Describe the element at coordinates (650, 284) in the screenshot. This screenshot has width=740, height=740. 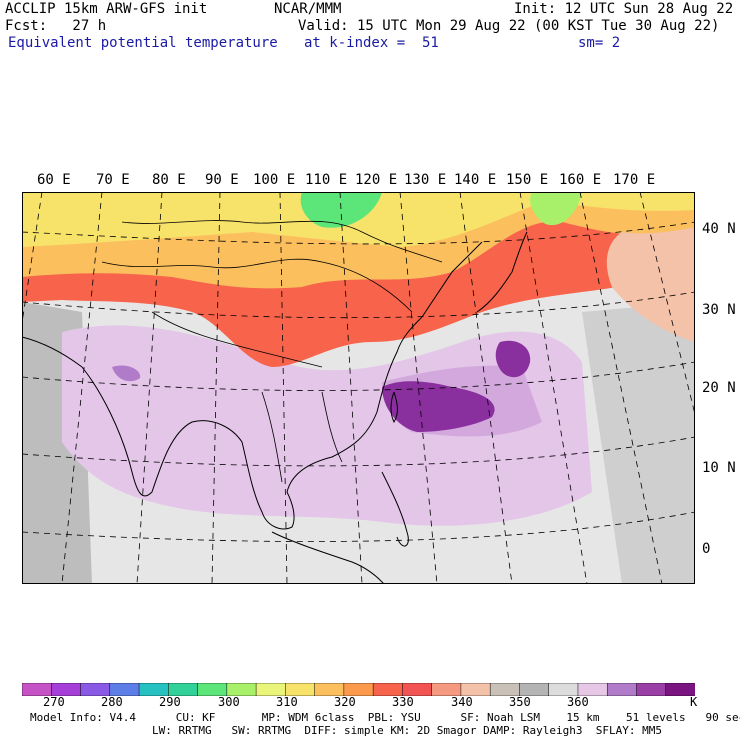
I see `salmon-region-east` at that location.